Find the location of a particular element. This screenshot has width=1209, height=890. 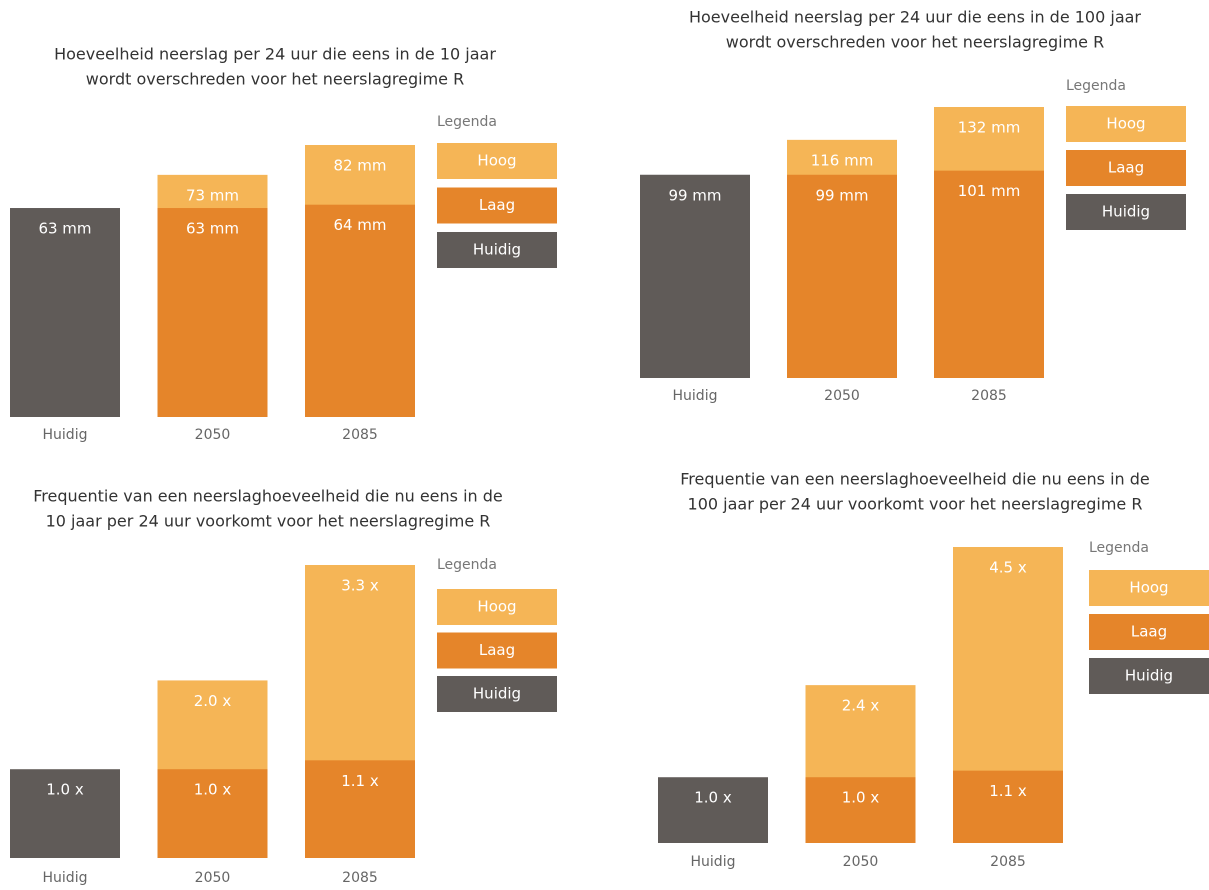

value-label: 116 mm is located at coordinates (842, 160).